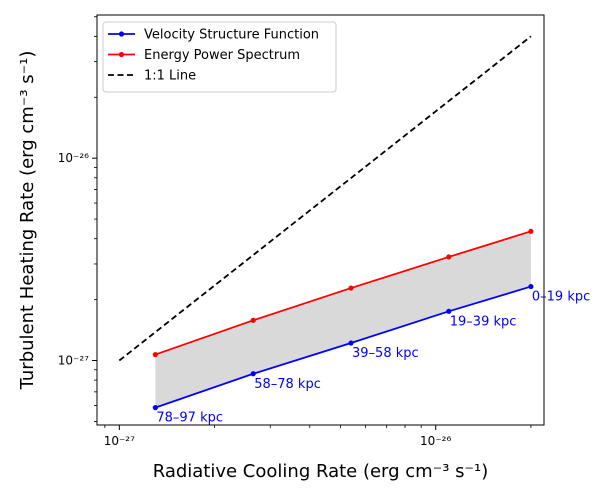  I want to click on legend-box, so click(219, 57).